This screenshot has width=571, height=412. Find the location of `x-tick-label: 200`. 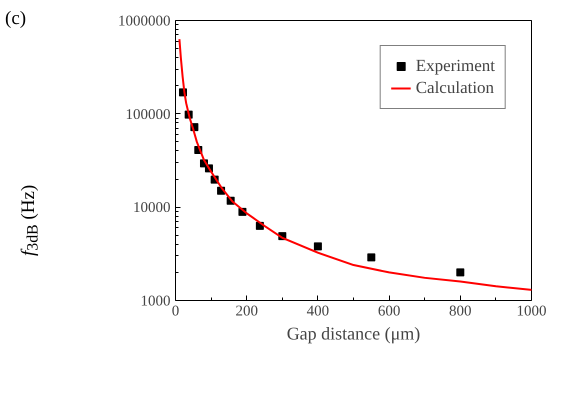

x-tick-label: 200 is located at coordinates (246, 312).